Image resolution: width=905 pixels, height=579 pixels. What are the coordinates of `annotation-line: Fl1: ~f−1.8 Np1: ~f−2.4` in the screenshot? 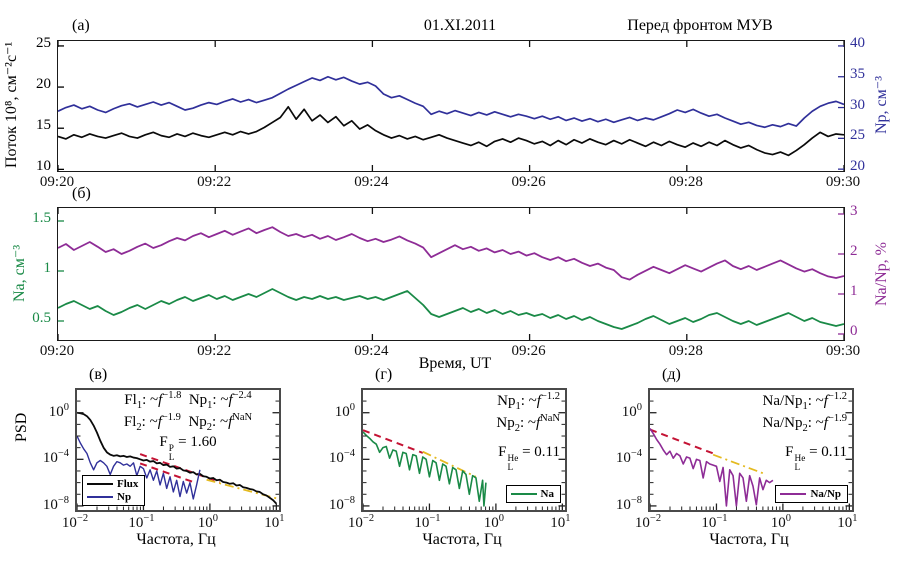 It's located at (188, 400).